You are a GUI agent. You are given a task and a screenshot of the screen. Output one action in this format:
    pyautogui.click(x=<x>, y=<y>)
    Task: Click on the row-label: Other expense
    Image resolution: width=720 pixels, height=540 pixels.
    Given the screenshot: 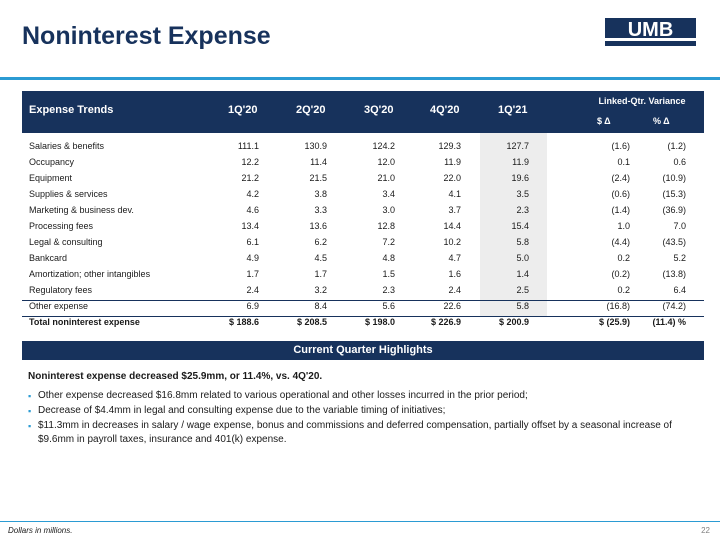 What is the action you would take?
    pyautogui.click(x=59, y=306)
    